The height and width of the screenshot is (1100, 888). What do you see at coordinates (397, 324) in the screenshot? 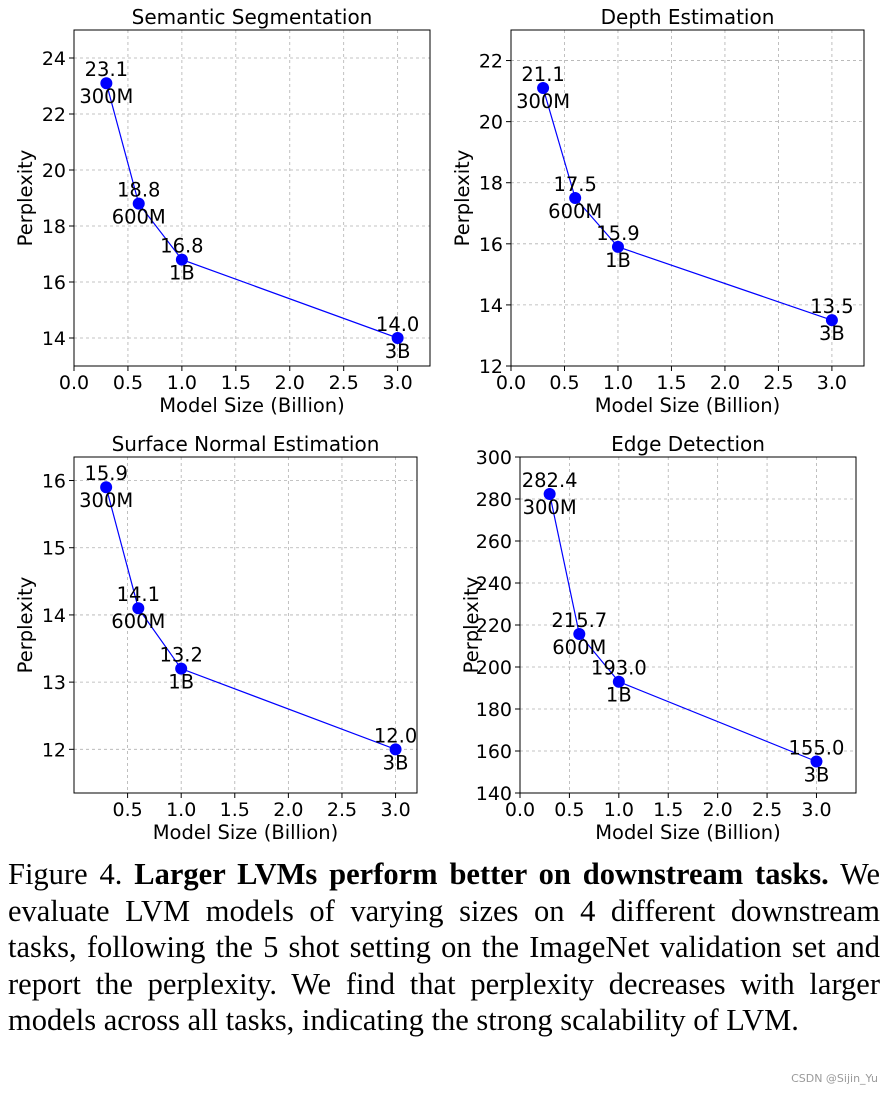
I see `data-value-label: 14.0` at bounding box center [397, 324].